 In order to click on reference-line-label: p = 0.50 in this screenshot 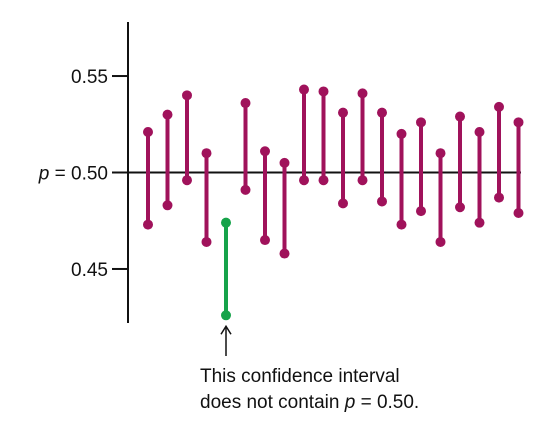, I will do `click(73, 174)`.